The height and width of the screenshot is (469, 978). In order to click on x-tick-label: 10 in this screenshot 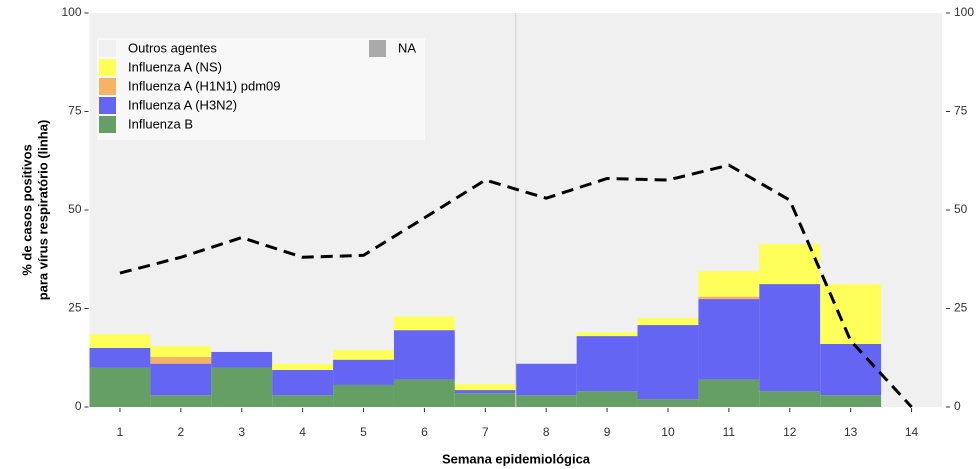, I will do `click(668, 432)`.